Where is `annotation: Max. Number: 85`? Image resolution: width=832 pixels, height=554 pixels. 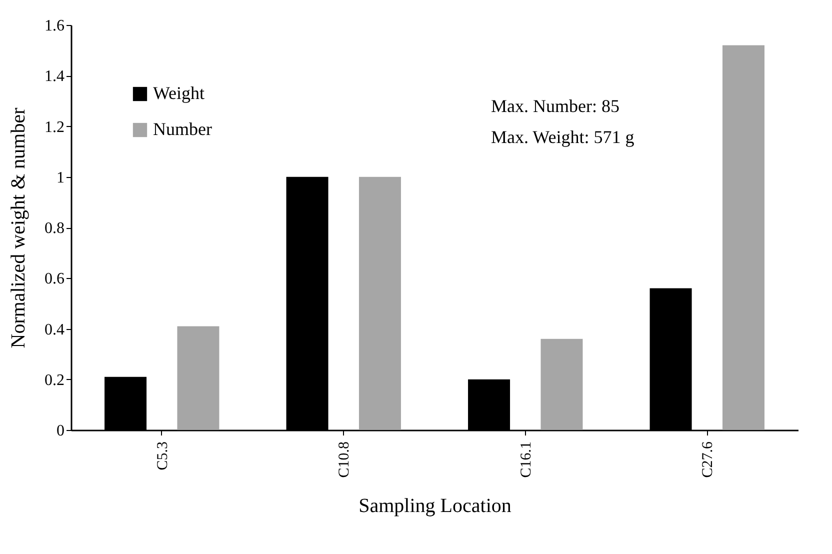 annotation: Max. Number: 85 is located at coordinates (555, 106).